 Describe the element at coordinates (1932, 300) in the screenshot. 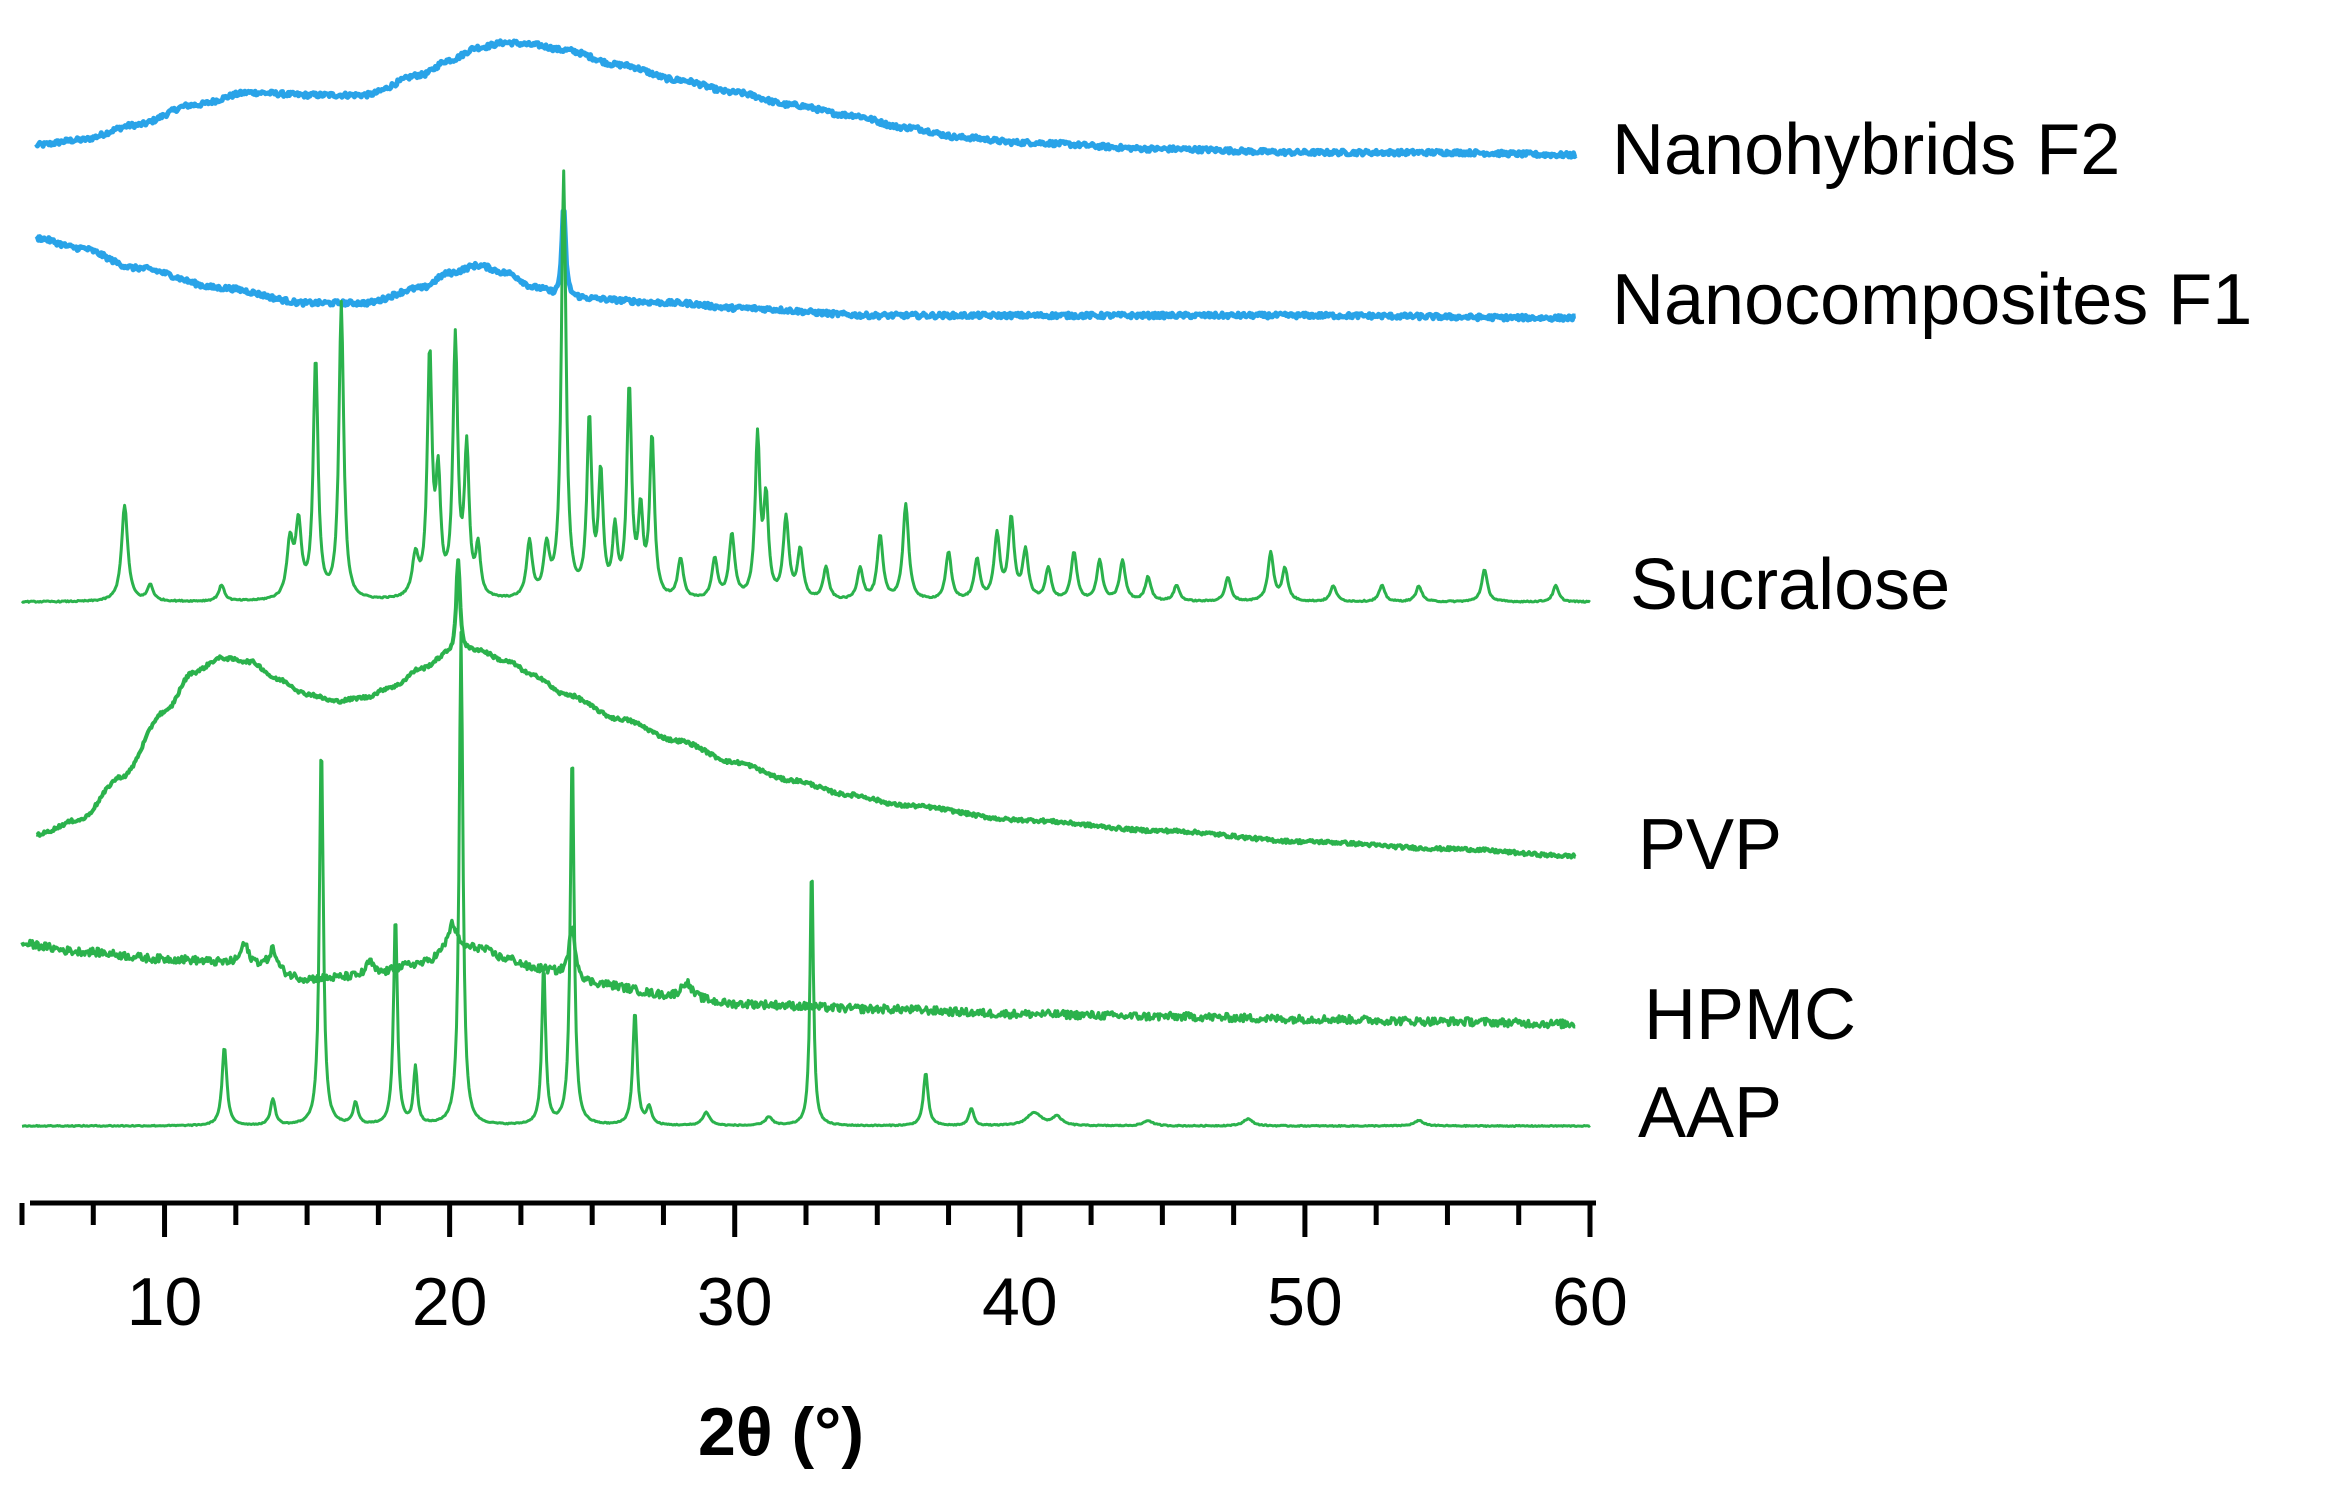

I see `label-nanocomposites-f1: Nanocomposites F1` at that location.